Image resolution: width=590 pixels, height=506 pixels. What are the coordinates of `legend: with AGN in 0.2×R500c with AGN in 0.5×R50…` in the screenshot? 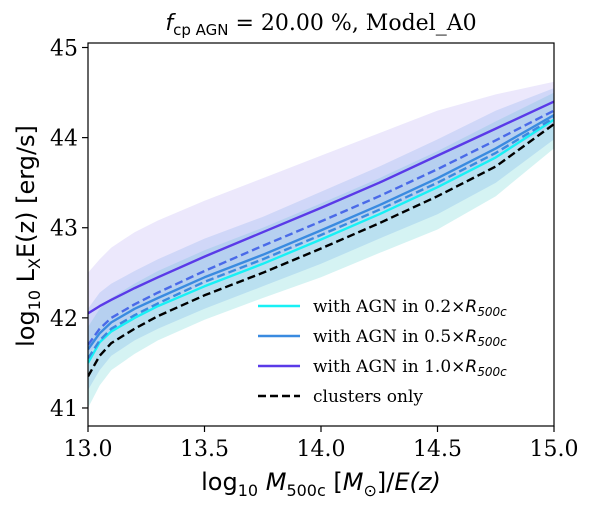 It's located at (382, 352).